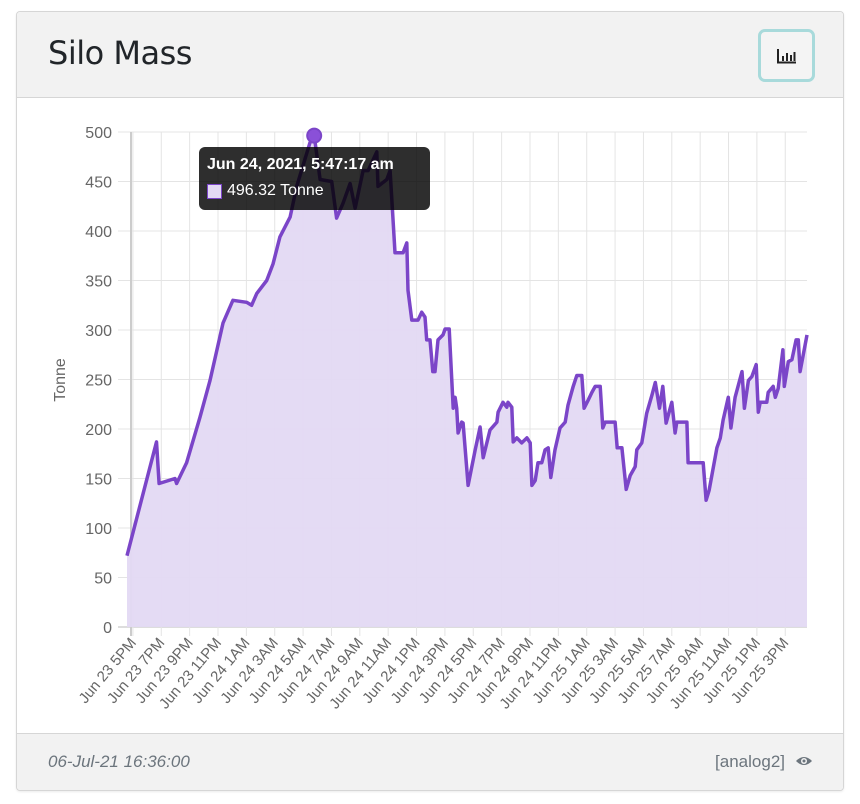  Describe the element at coordinates (60, 380) in the screenshot. I see `y-axis-title: Tonne` at that location.